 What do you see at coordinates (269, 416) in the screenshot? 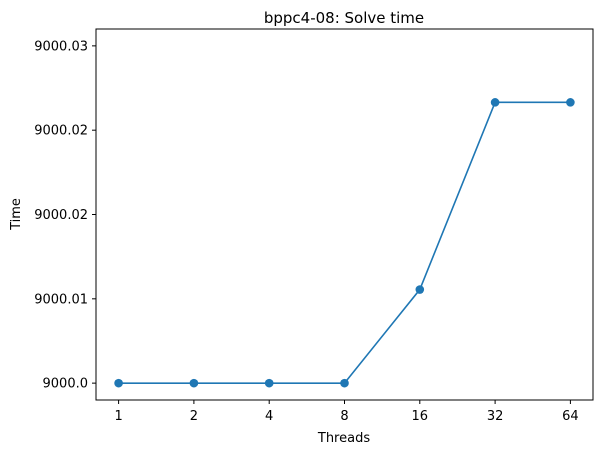
I see `x-tick-label: 4` at bounding box center [269, 416].